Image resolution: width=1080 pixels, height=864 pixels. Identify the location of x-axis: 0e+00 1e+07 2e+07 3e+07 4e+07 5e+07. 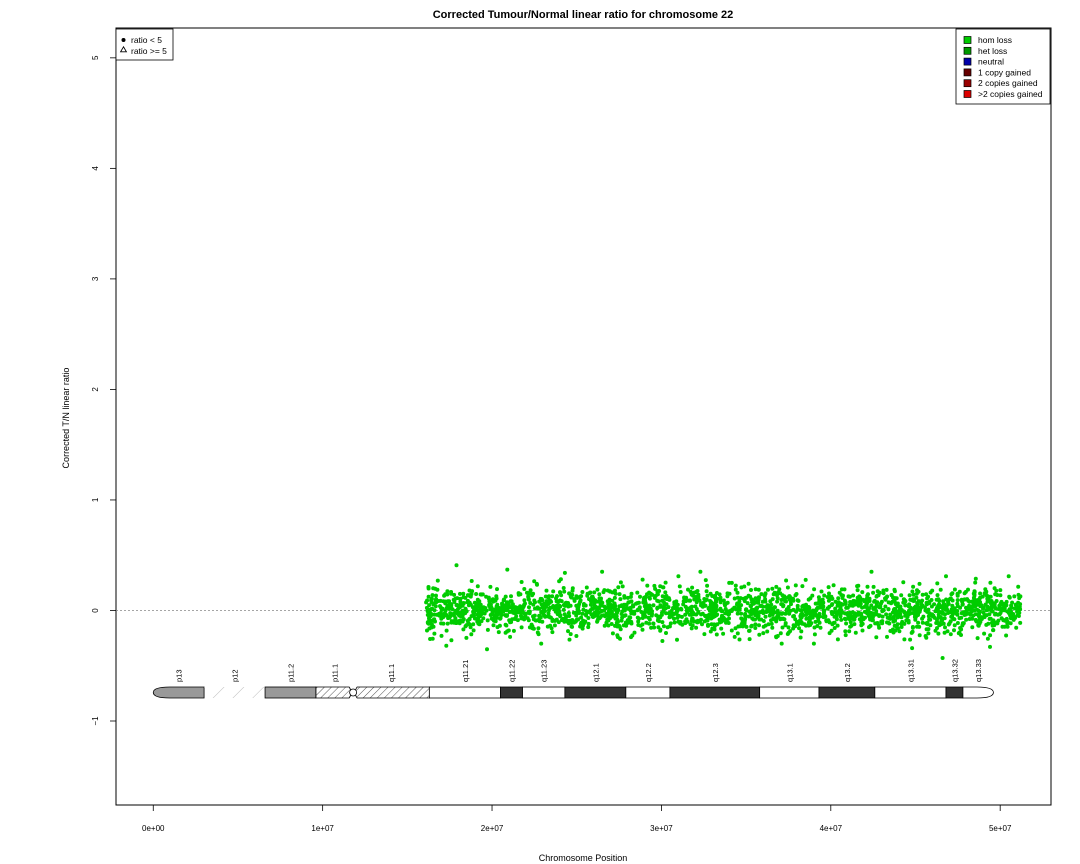
(577, 819).